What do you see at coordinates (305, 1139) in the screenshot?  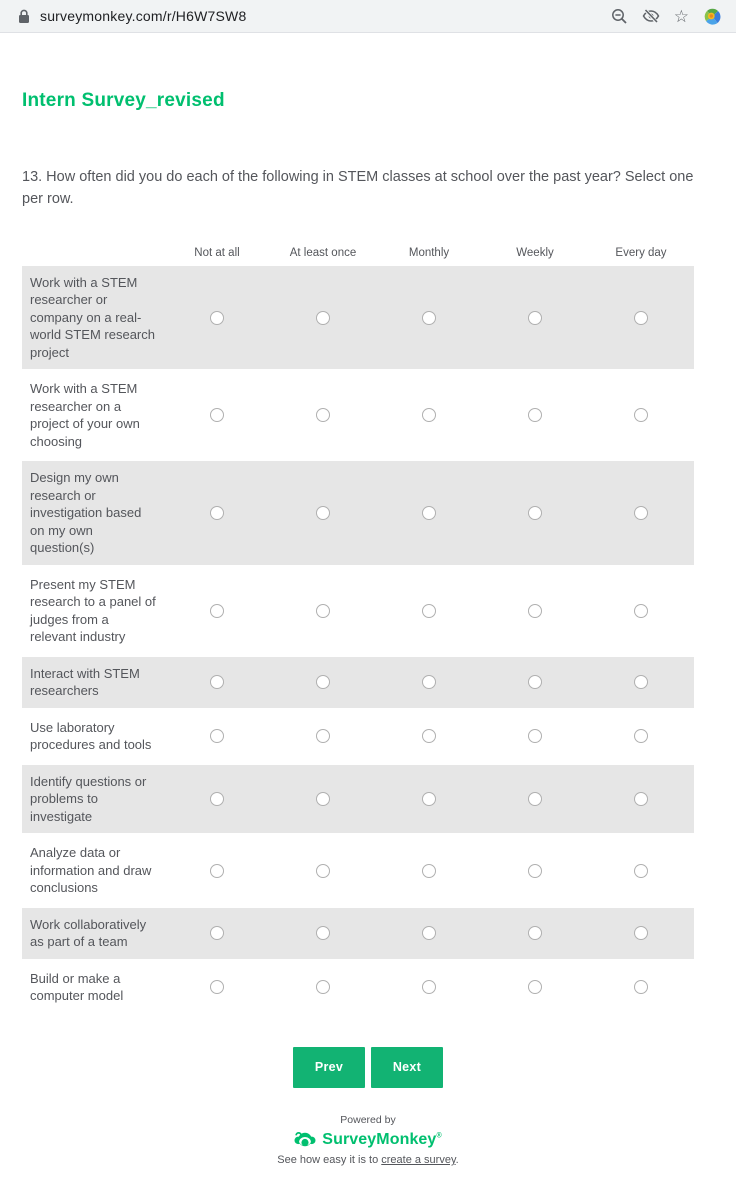 I see `surveymonkey-monkey-icon` at bounding box center [305, 1139].